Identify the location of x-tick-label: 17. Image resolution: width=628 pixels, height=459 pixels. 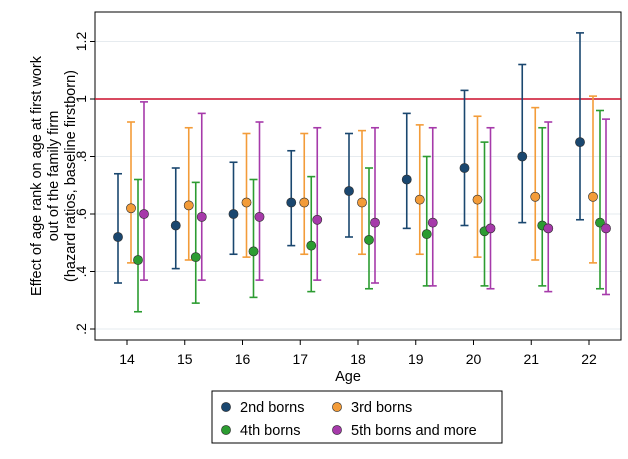
(300, 359).